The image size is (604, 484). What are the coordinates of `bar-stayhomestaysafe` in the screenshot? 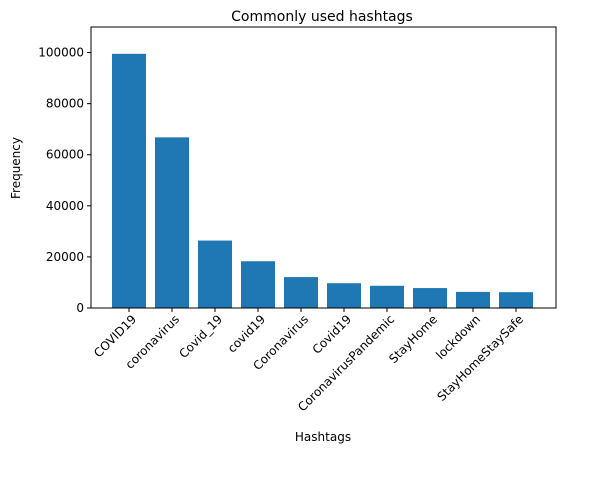 It's located at (516, 300).